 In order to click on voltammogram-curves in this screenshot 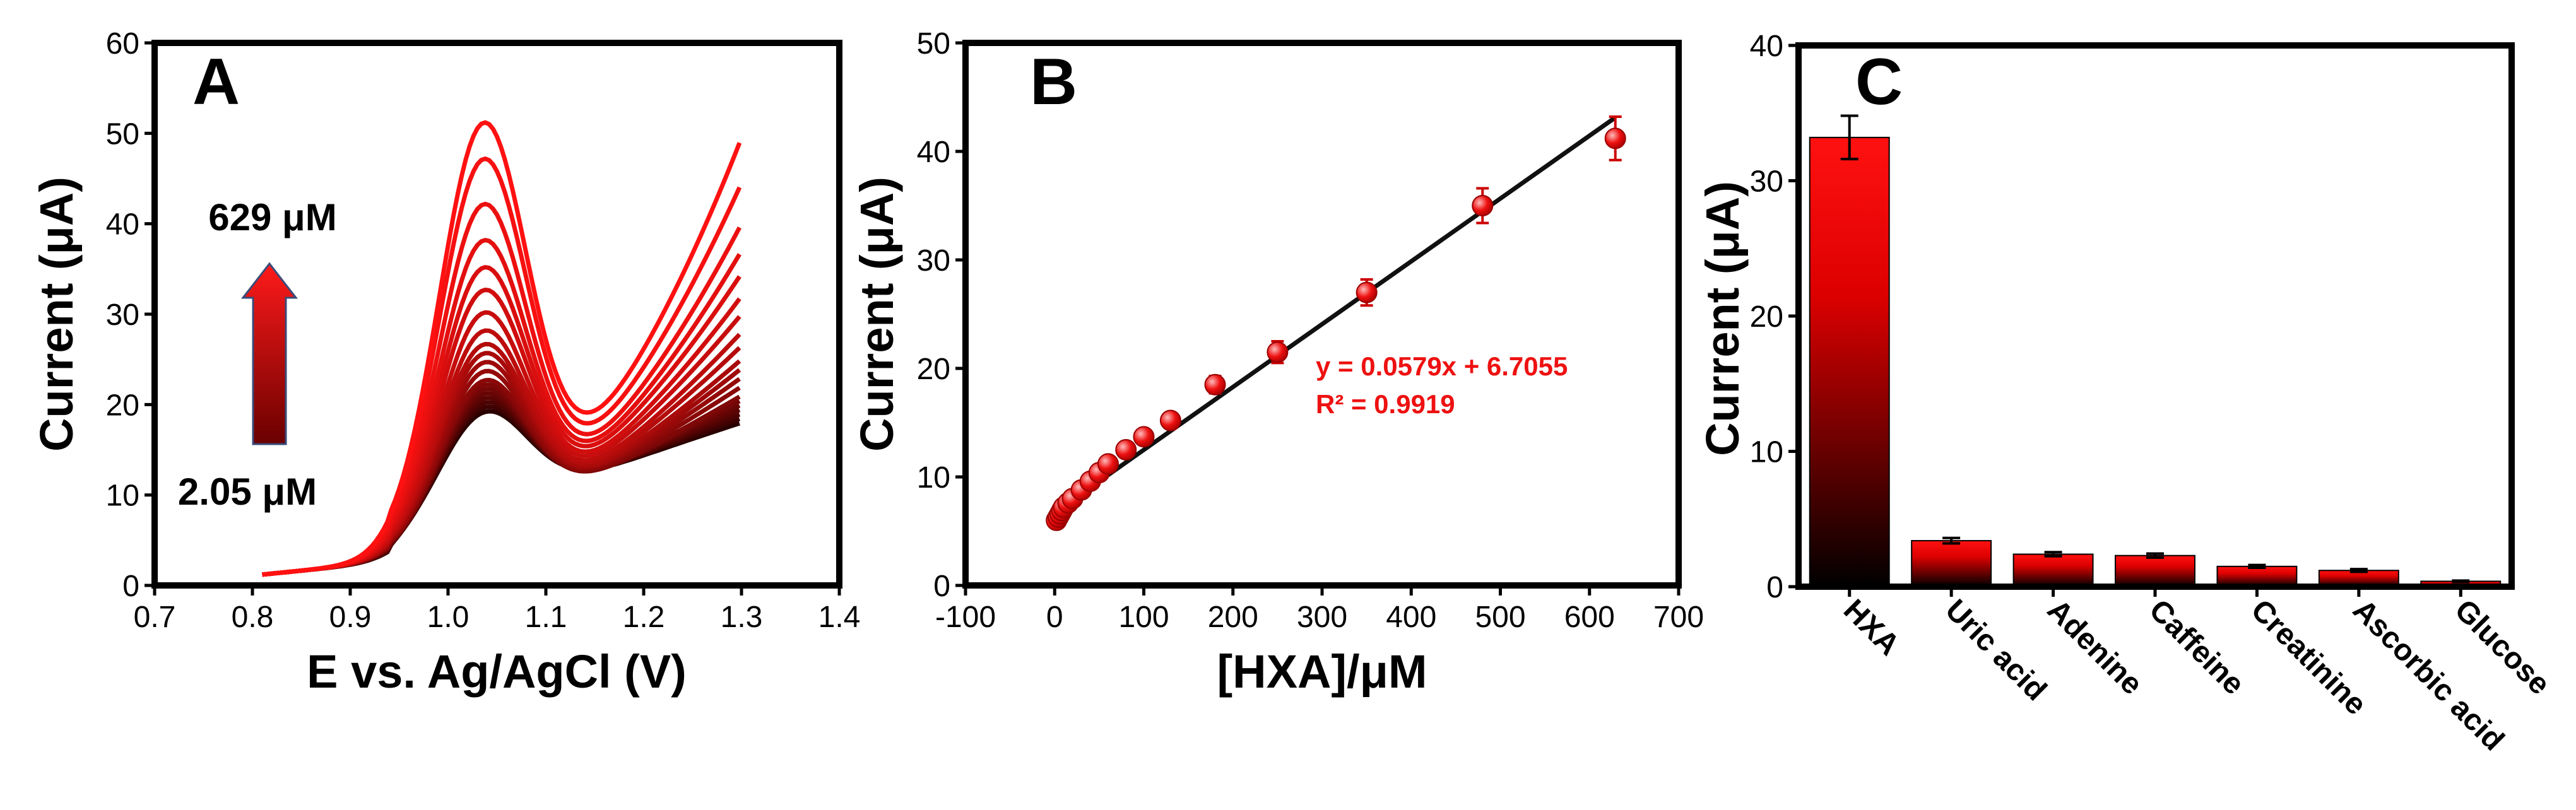, I will do `click(502, 348)`.